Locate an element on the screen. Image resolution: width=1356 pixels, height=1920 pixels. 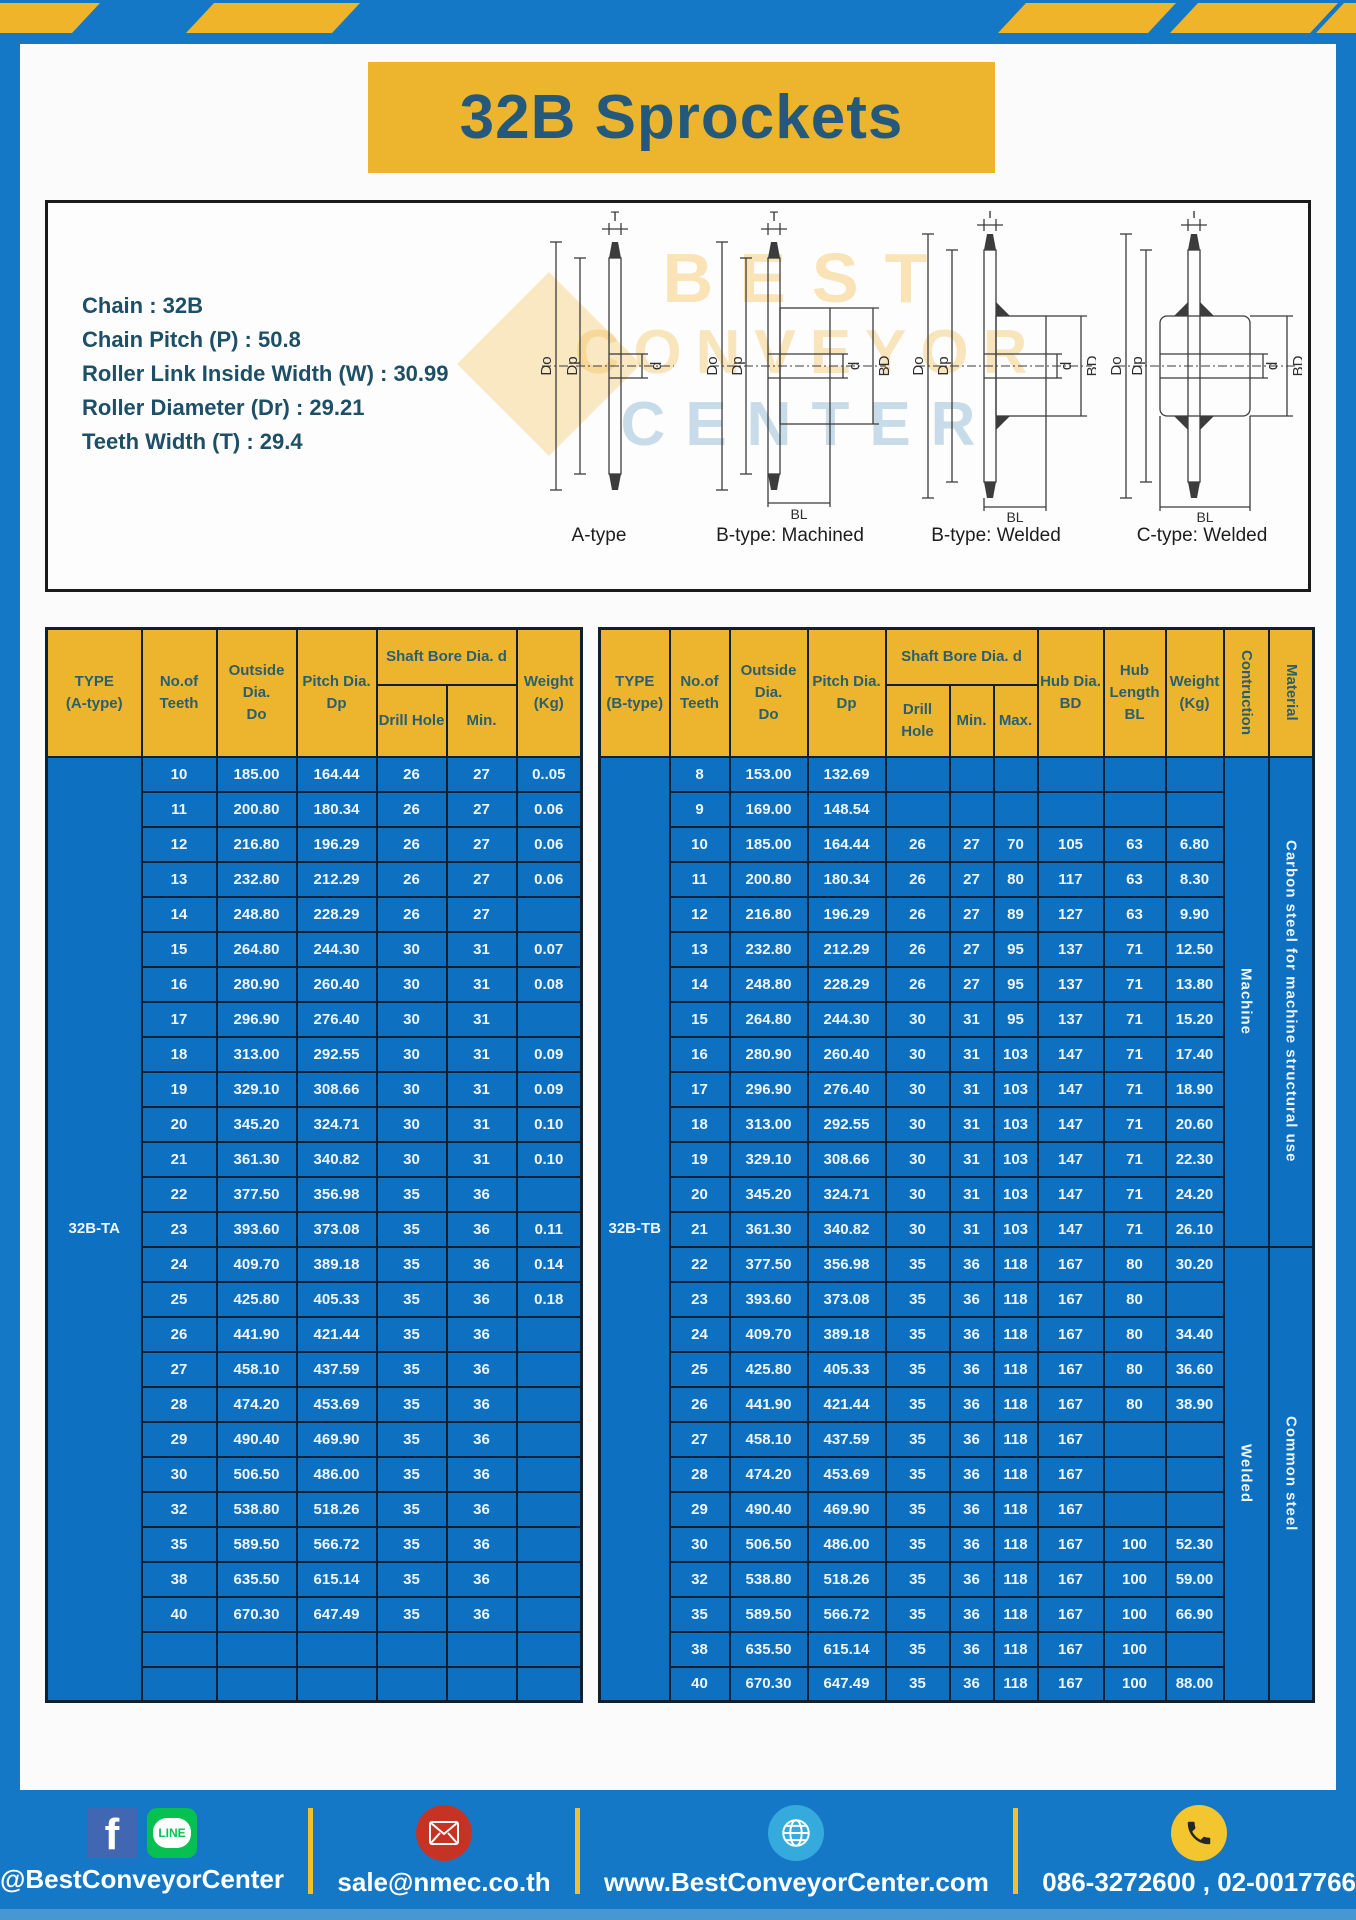
table-cell: 244.30 is located at coordinates (336, 949).